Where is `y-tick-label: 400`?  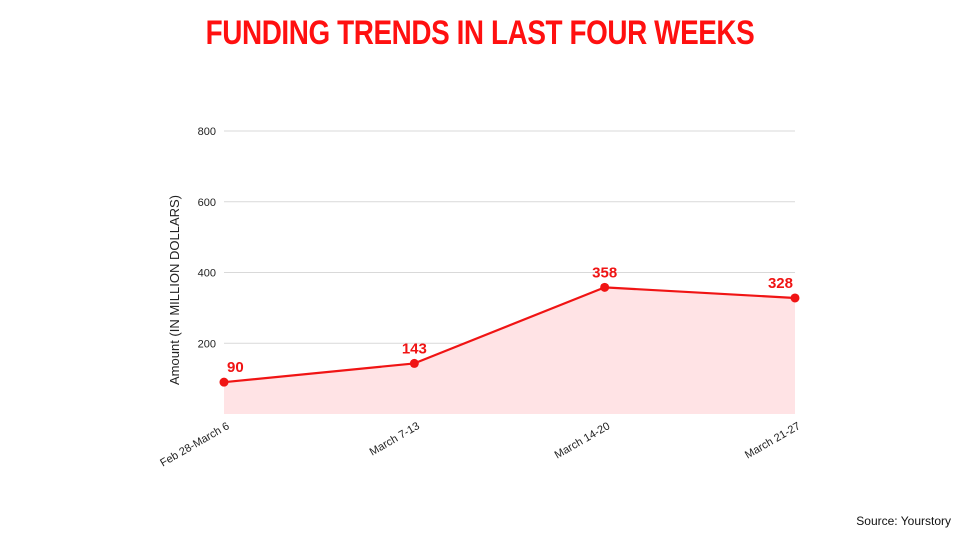
y-tick-label: 400 is located at coordinates (207, 274).